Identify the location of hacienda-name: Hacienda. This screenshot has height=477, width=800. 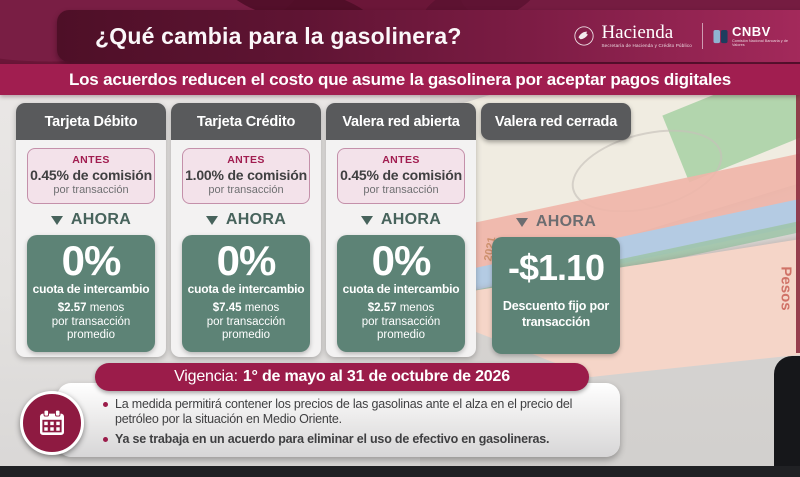
(637, 33).